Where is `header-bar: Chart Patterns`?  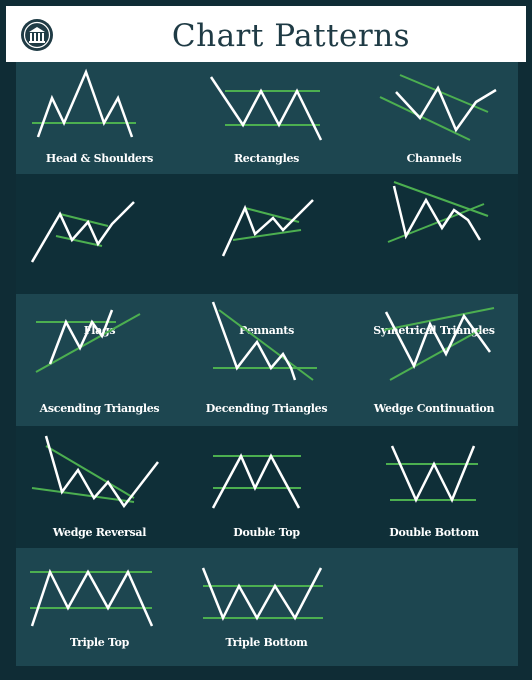 header-bar: Chart Patterns is located at coordinates (266, 34).